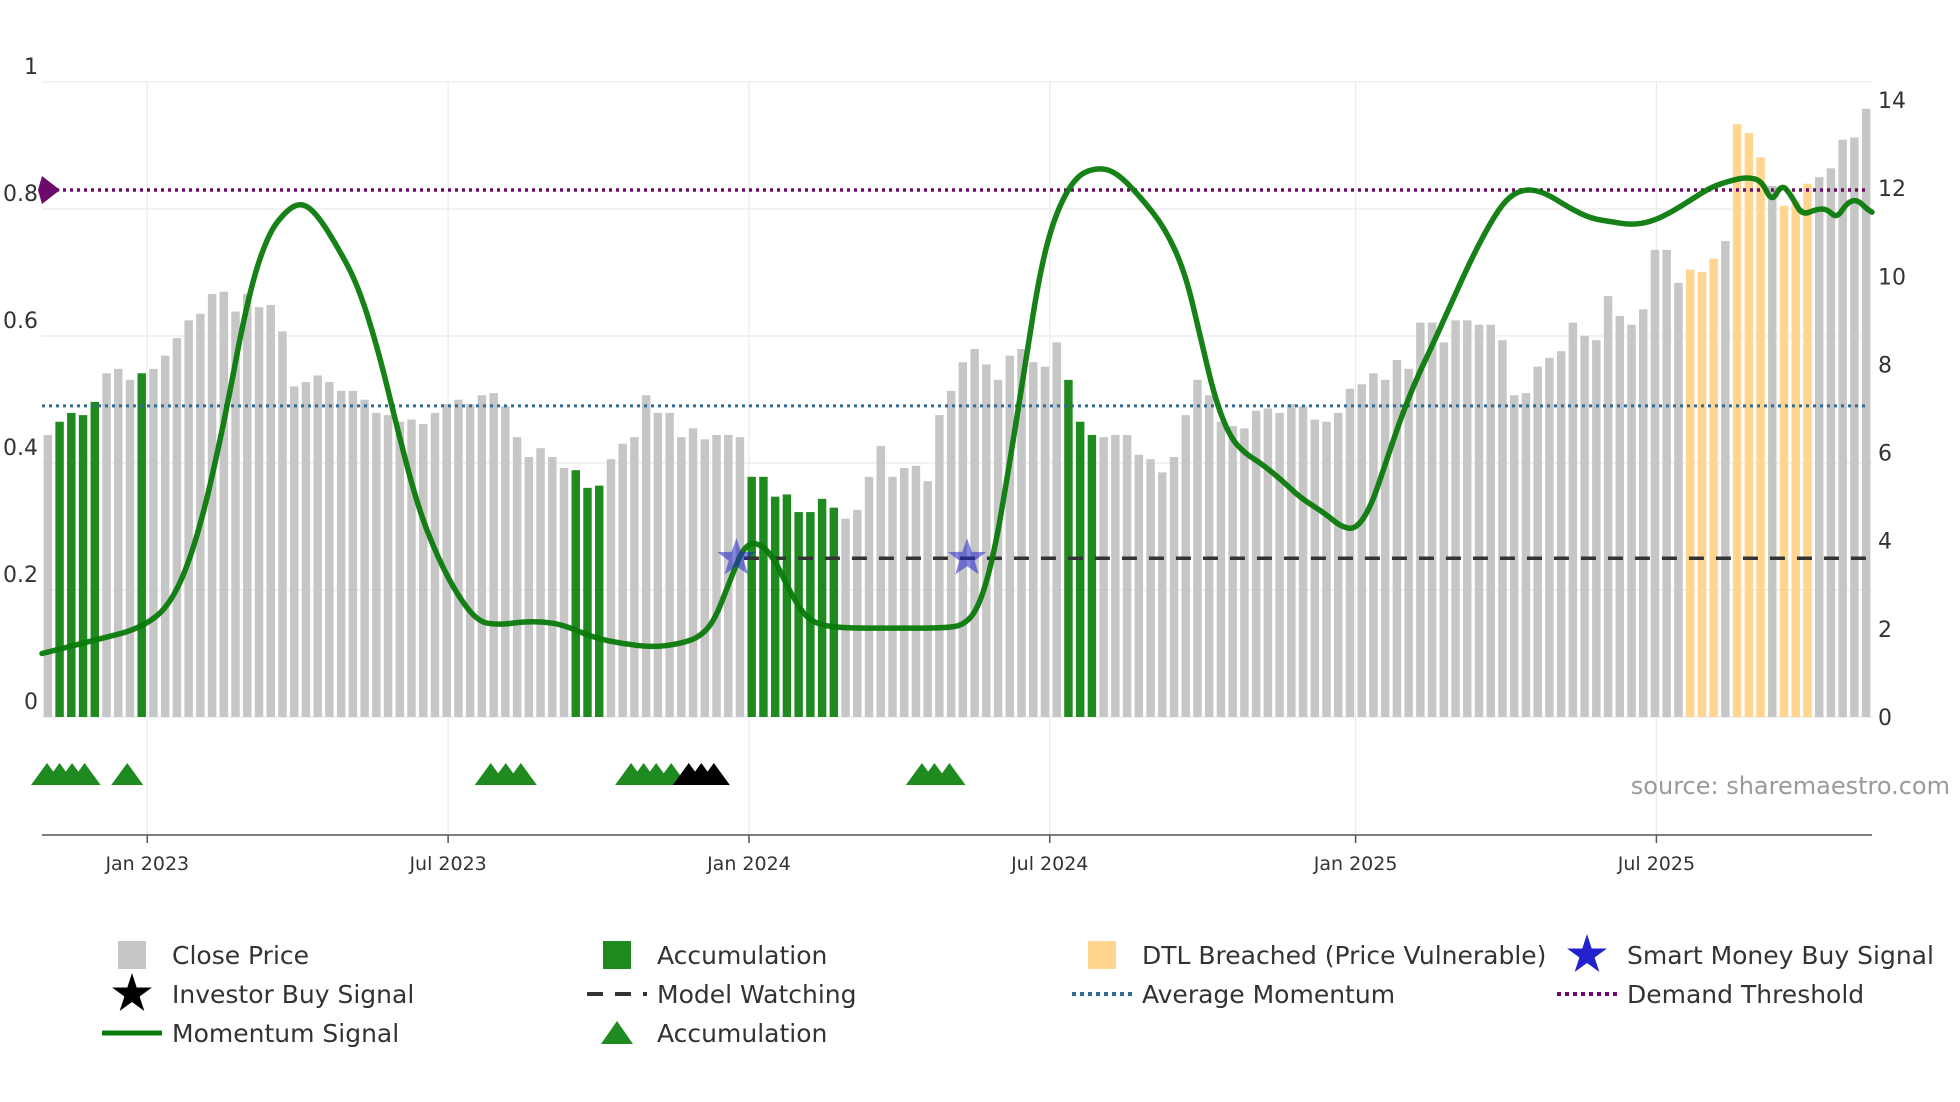 Image resolution: width=1960 pixels, height=1102 pixels. What do you see at coordinates (1892, 277) in the screenshot?
I see `right-axis-label: 10` at bounding box center [1892, 277].